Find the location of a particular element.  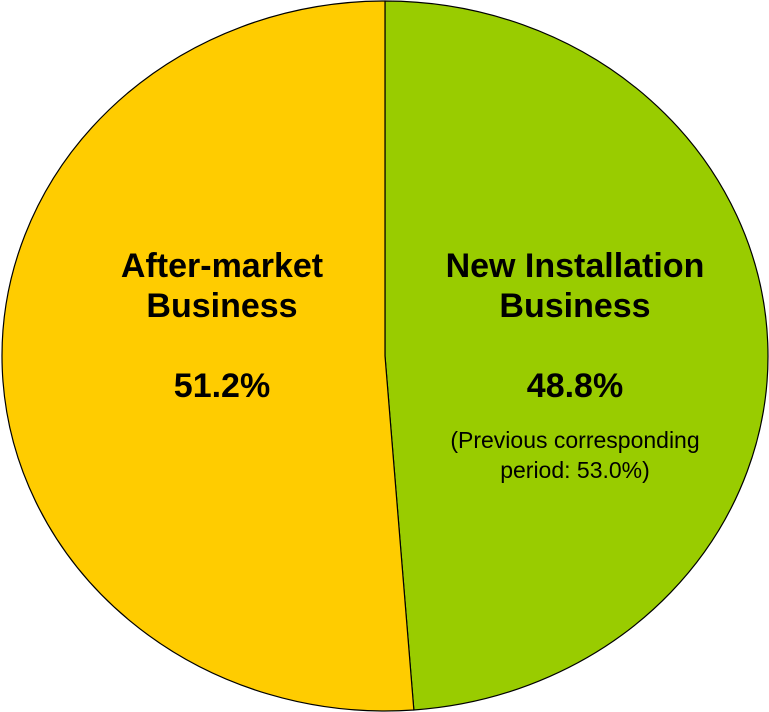

slice-label: After-market Business is located at coordinates (222, 286).